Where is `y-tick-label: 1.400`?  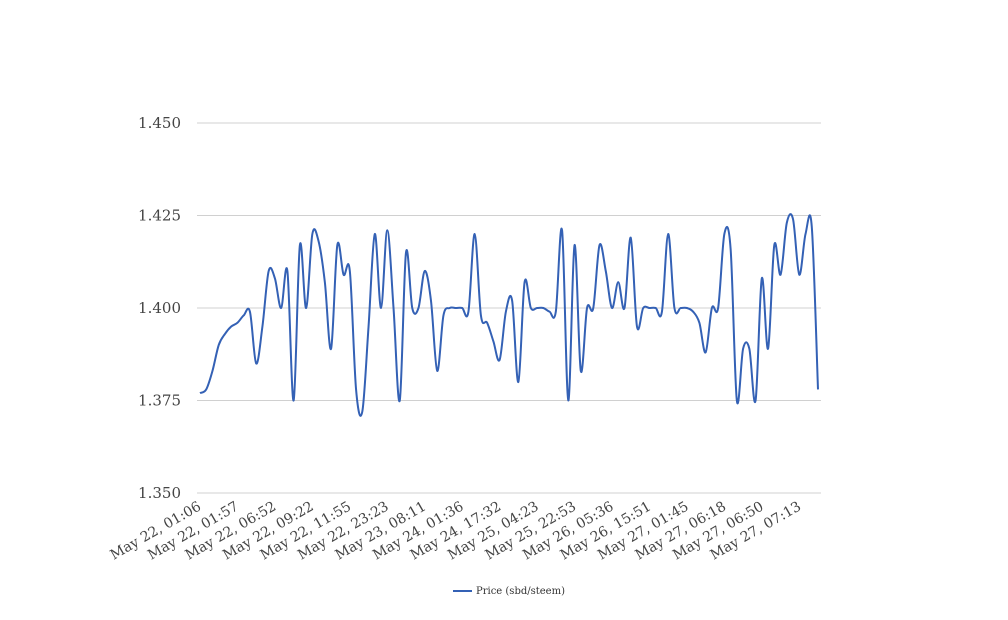 y-tick-label: 1.400 is located at coordinates (159, 308).